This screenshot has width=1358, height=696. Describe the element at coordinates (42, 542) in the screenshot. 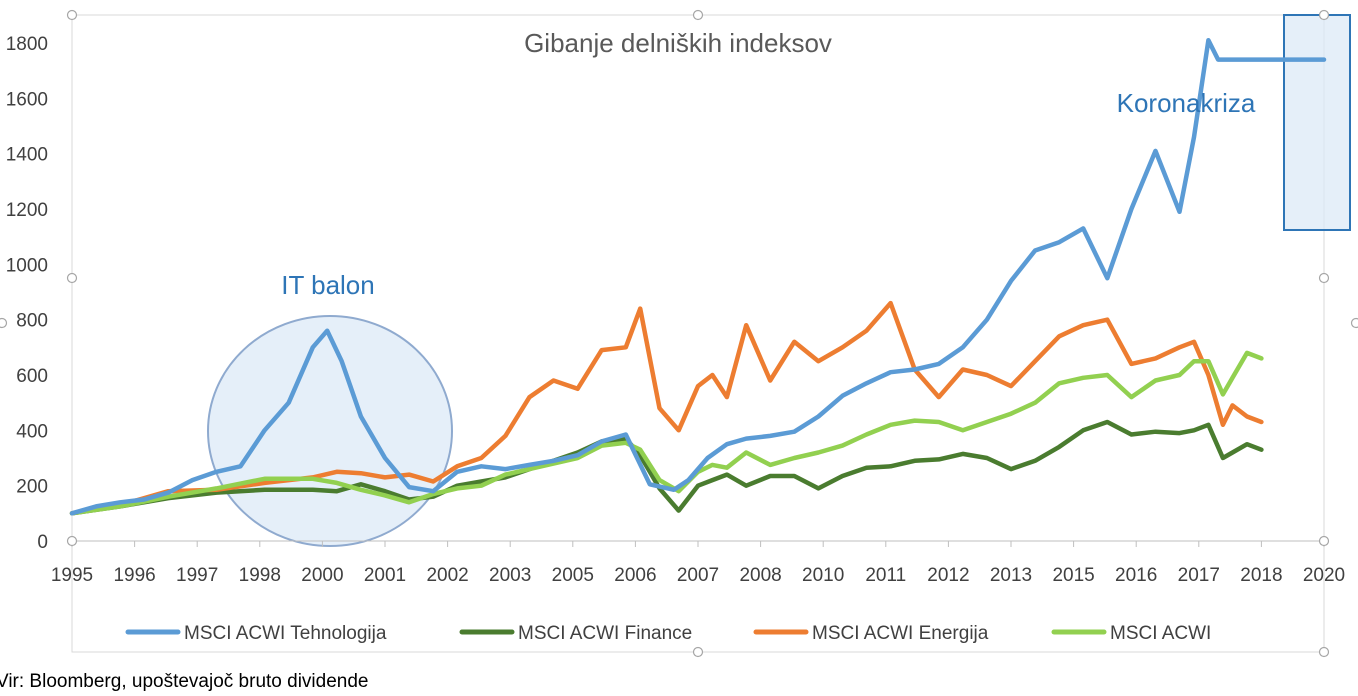

I see `y-tick-label: 0` at that location.